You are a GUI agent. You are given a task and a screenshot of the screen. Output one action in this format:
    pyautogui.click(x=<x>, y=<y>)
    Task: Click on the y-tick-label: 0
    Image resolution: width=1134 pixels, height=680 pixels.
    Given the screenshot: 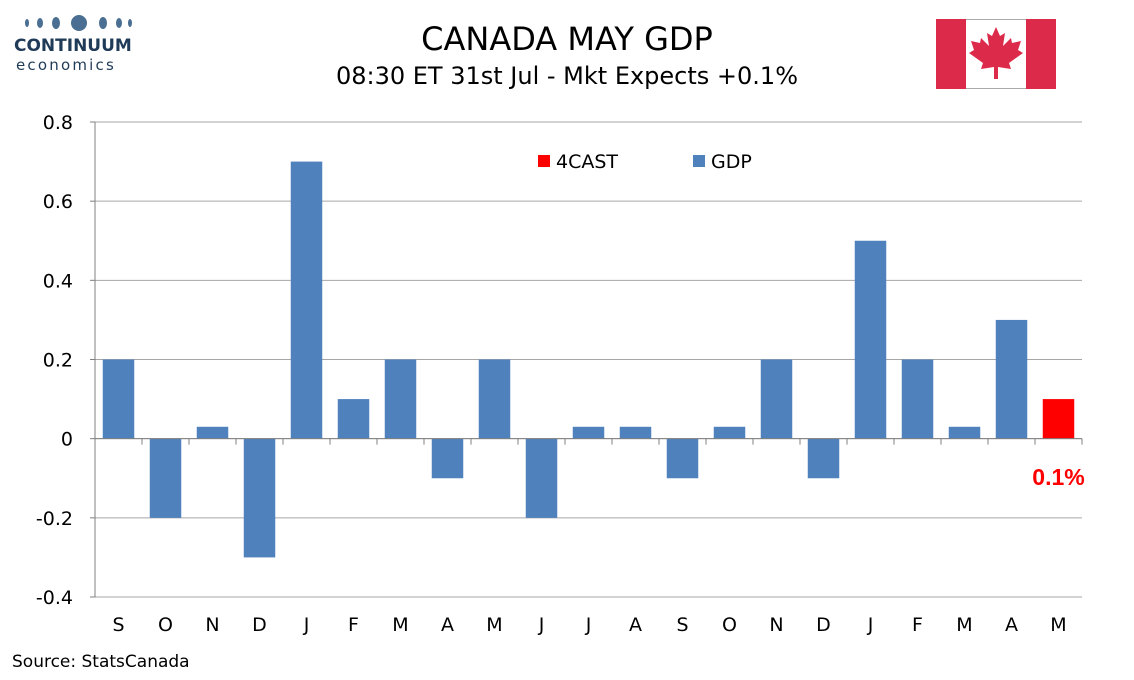 What is the action you would take?
    pyautogui.click(x=67, y=440)
    